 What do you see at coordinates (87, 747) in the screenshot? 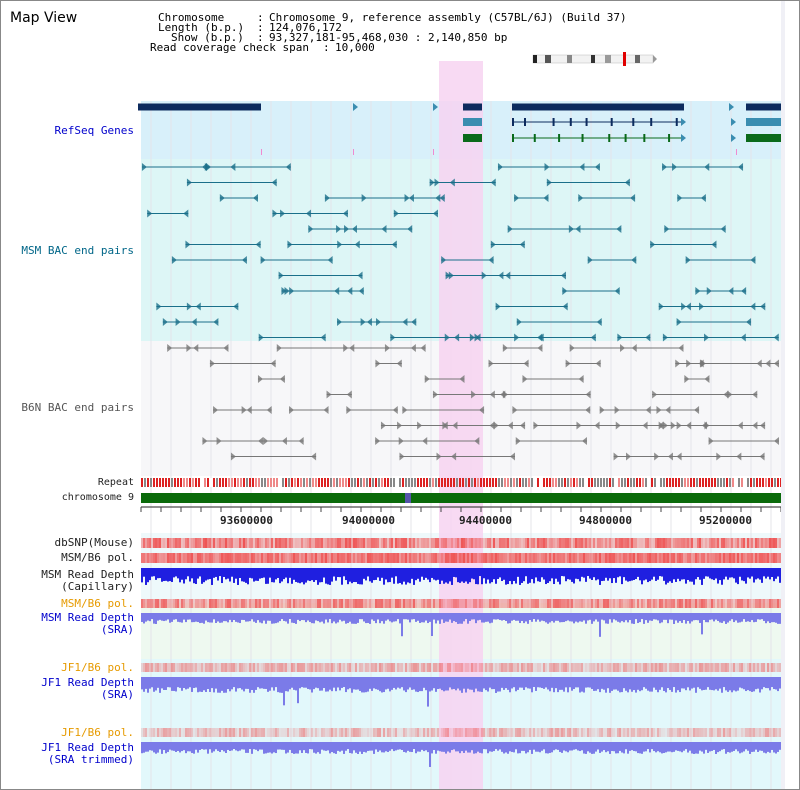
I see `track-label-jf1-depth-trimmed: JF1 Read Depth` at bounding box center [87, 747].